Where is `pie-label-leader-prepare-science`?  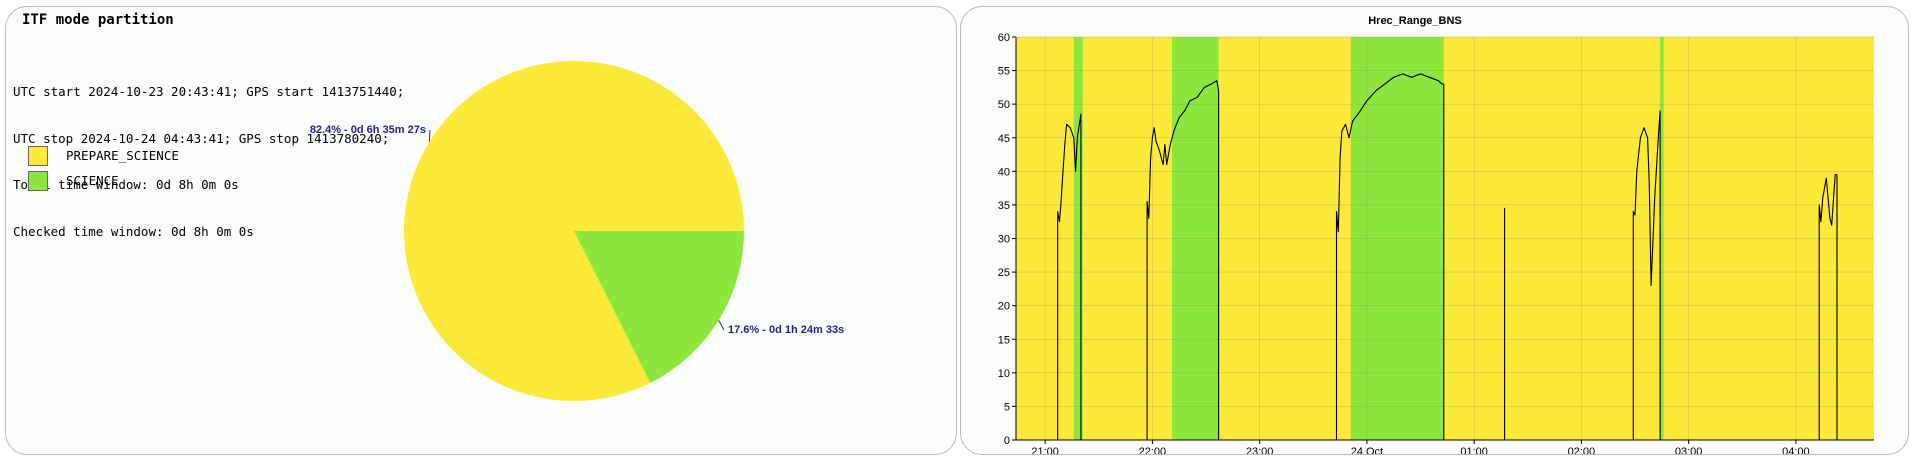 pie-label-leader-prepare-science is located at coordinates (429, 135).